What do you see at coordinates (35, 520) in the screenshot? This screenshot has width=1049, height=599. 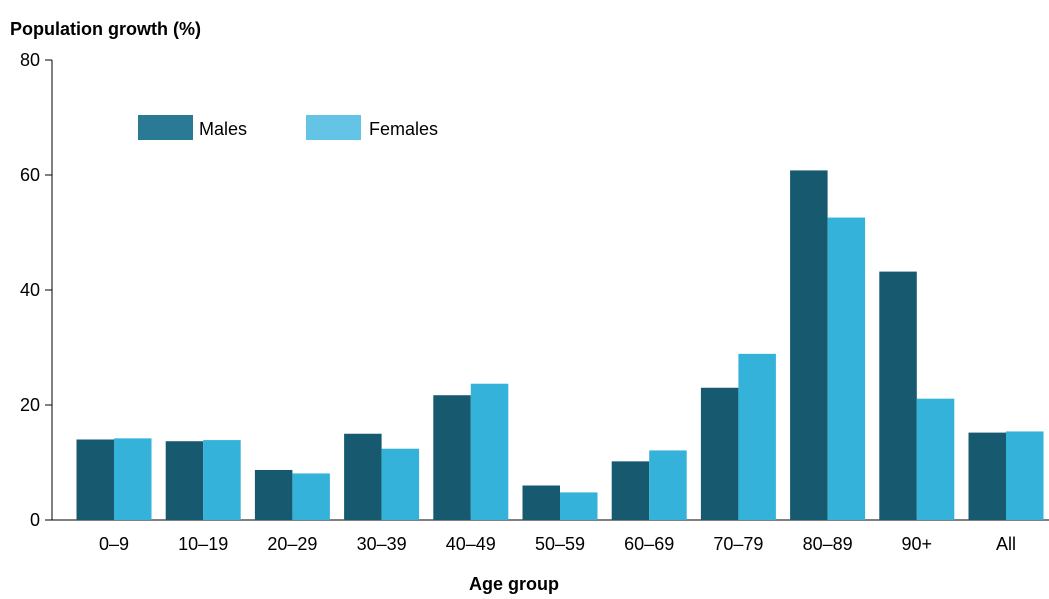 I see `y-tick-label: 0` at bounding box center [35, 520].